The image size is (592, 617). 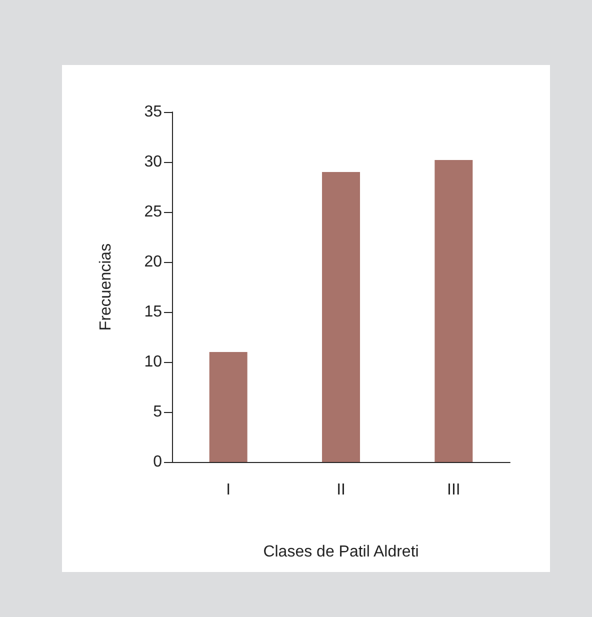 I want to click on x-tick-label: III, so click(x=453, y=490).